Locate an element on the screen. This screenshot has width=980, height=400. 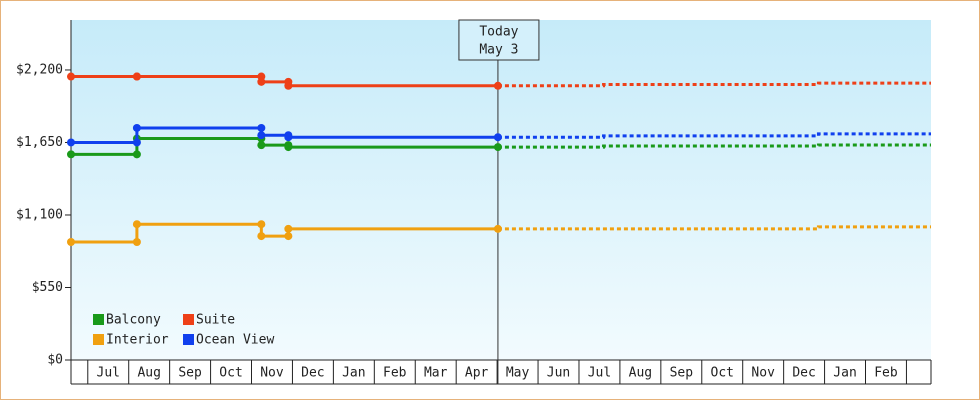
today-label: Today is located at coordinates (498, 32).